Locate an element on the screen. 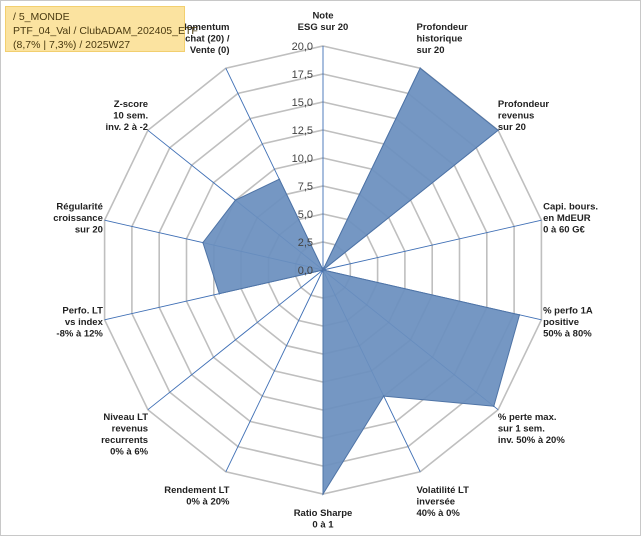 Image resolution: width=641 pixels, height=536 pixels. axis-label-1-line-0: Profondeur is located at coordinates (442, 27).